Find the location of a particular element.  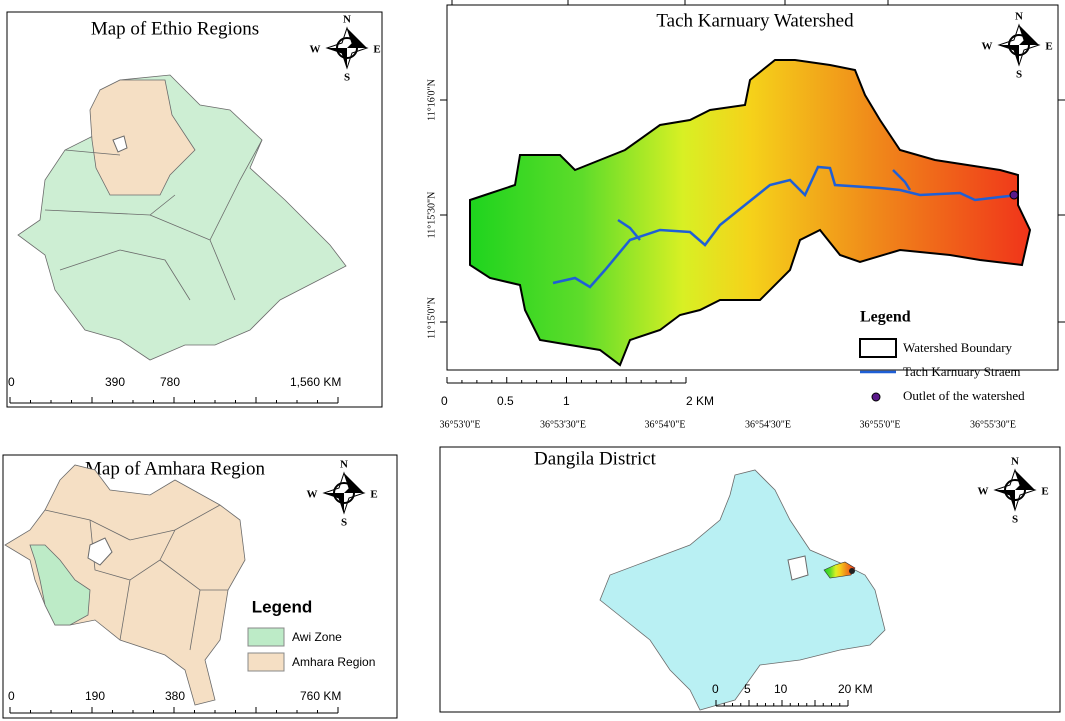

amhara-shape is located at coordinates (125, 585).